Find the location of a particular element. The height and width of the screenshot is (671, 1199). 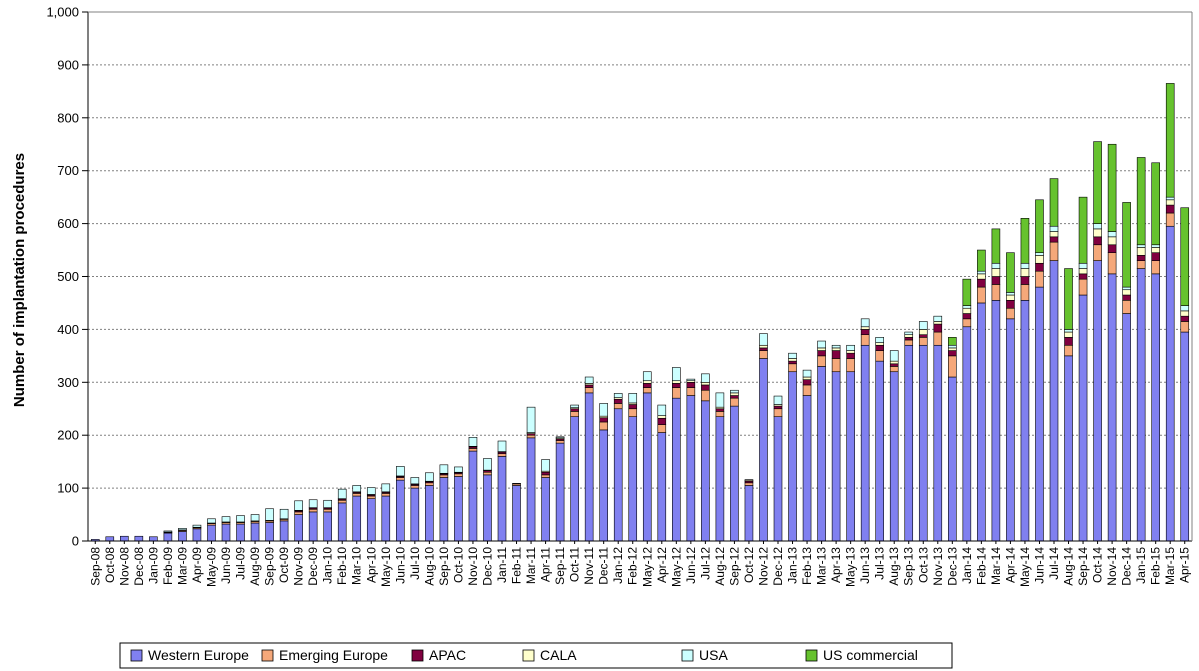

x-tick-label: Jul-10 is located at coordinates (415, 563).